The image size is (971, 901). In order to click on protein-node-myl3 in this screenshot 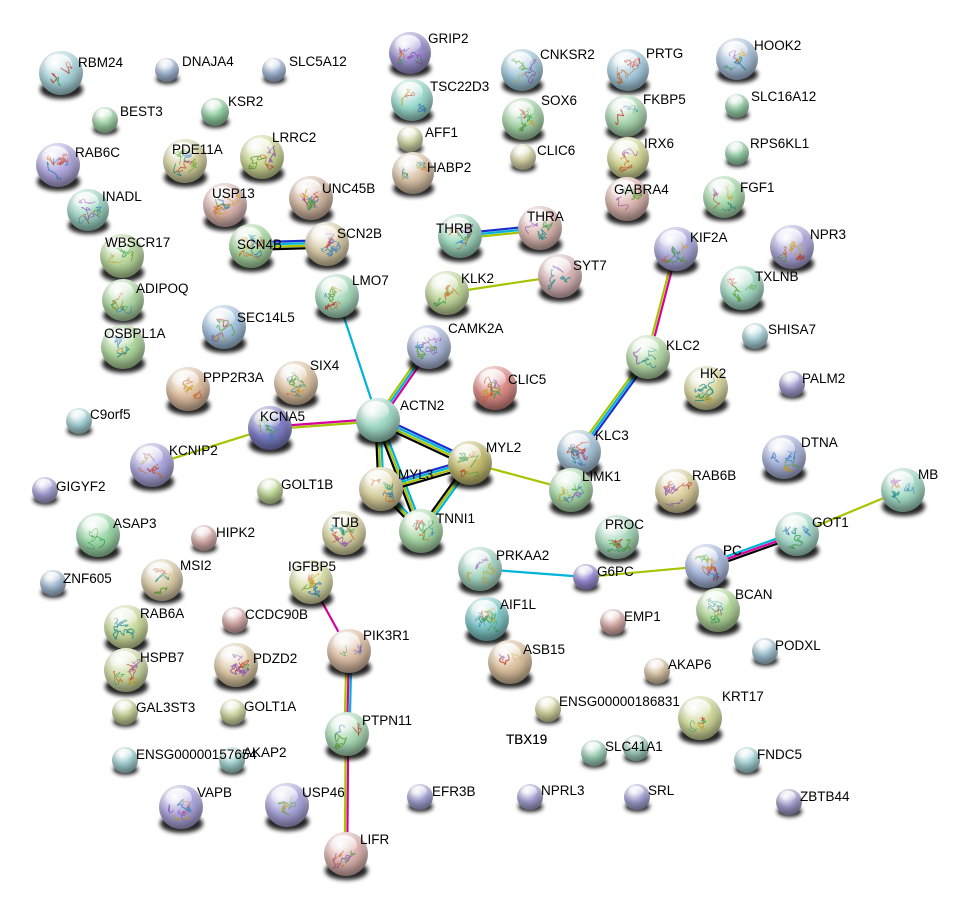, I will do `click(381, 491)`.